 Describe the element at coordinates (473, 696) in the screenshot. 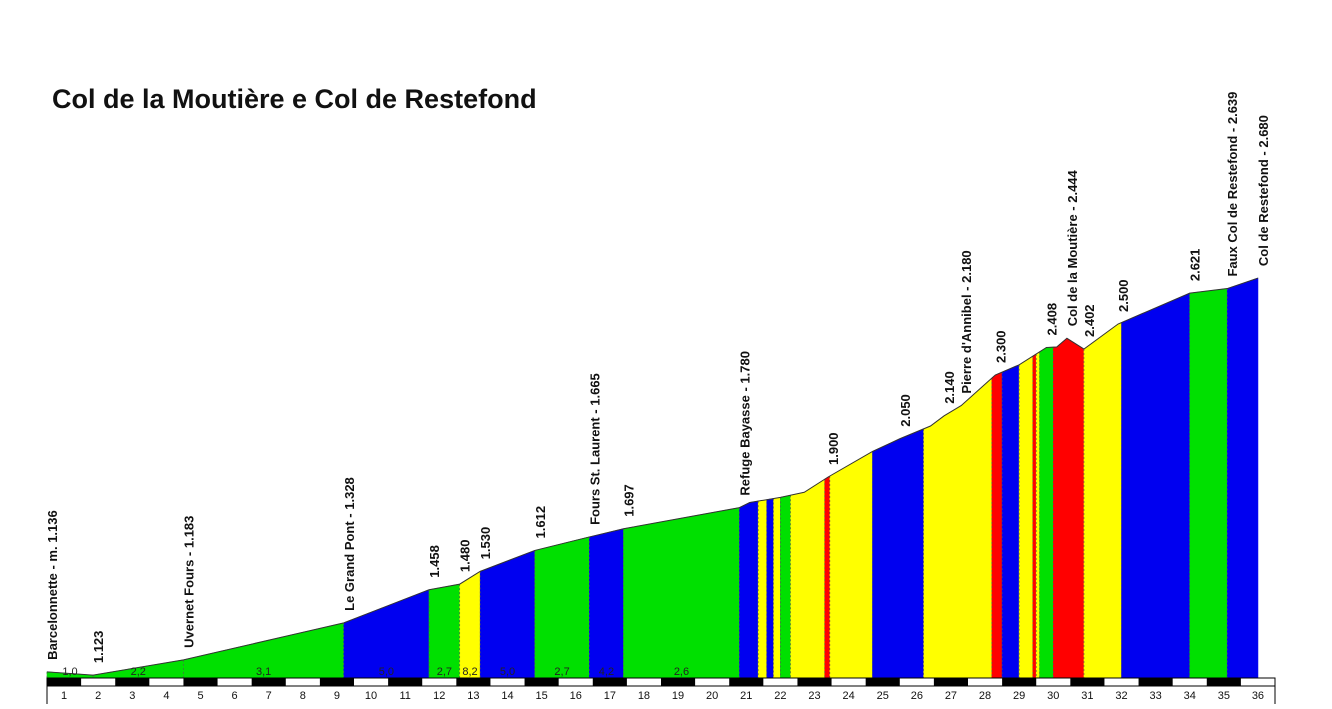

I see `km-tick-label: 13` at that location.